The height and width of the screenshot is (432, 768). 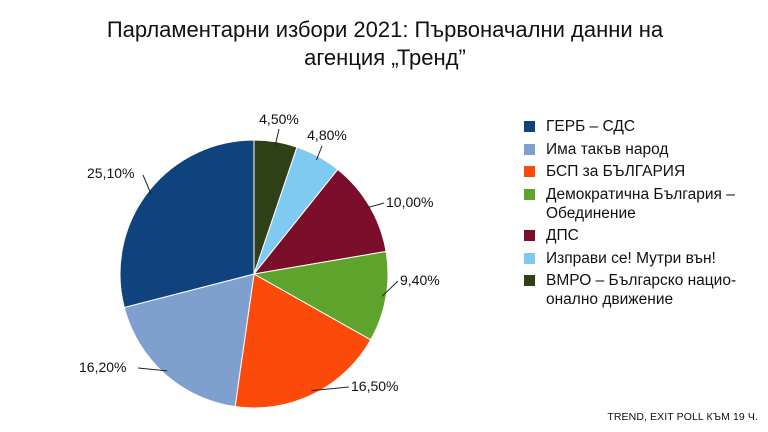 I want to click on legend-label: Демократична България –, so click(x=640, y=194).